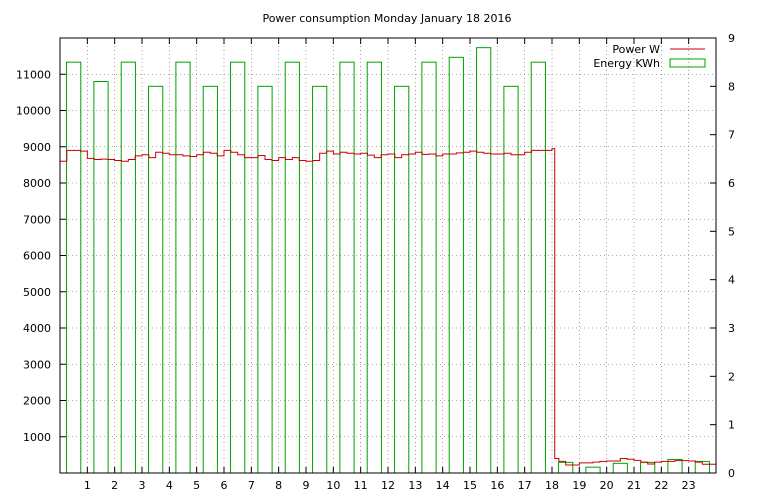 The image size is (768, 500). I want to click on left-tick-label: 6000, so click(37, 256).